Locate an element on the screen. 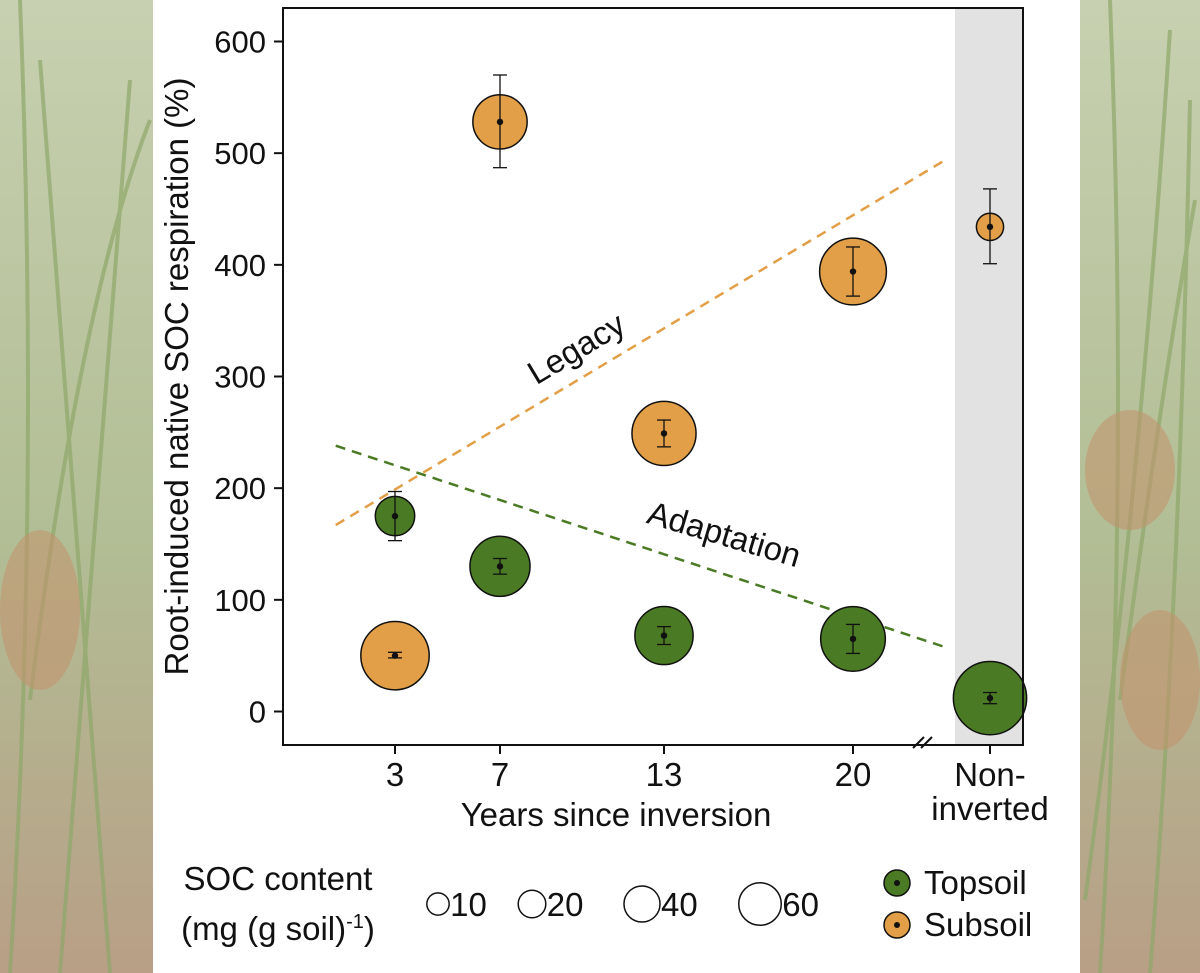 The height and width of the screenshot is (973, 1200). x-tick-label: Non- is located at coordinates (990, 774).